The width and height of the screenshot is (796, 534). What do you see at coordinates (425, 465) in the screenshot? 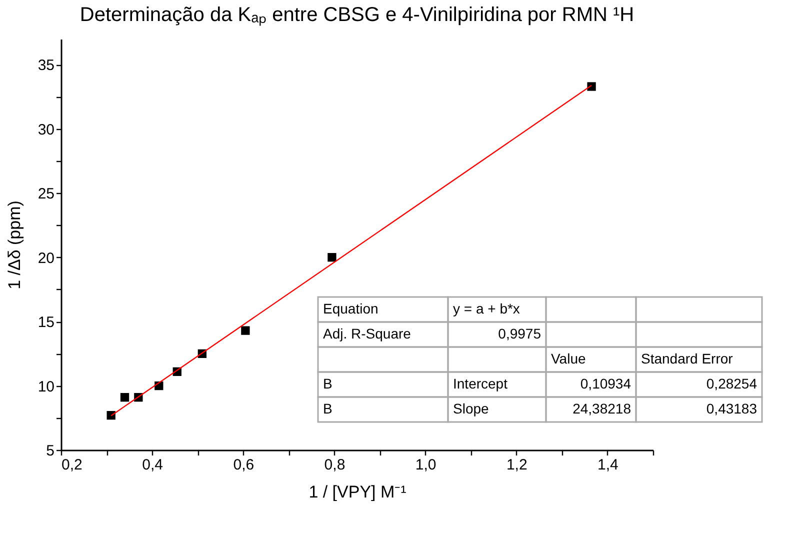
I see `x-tick-label: 1,0` at bounding box center [425, 465].